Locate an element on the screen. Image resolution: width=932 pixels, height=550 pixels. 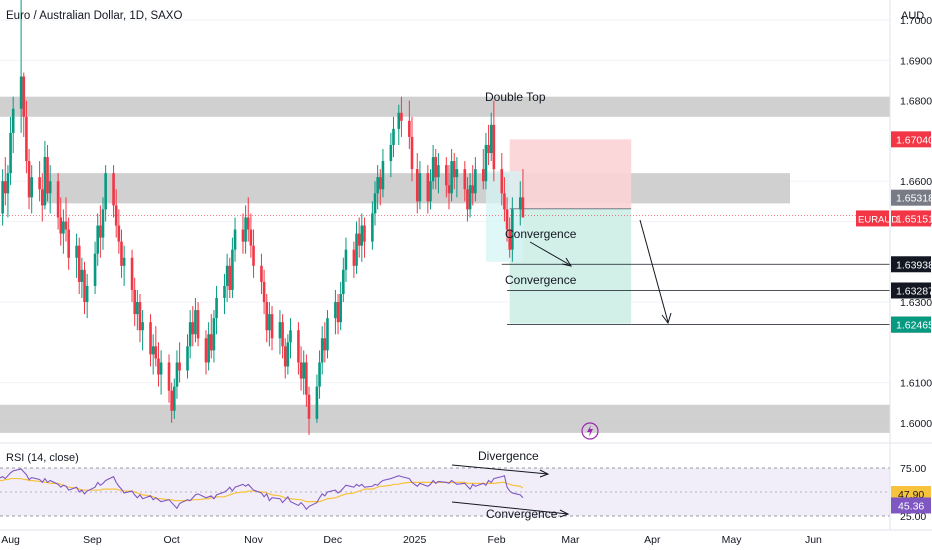
time-tick: Nov is located at coordinates (253, 540).